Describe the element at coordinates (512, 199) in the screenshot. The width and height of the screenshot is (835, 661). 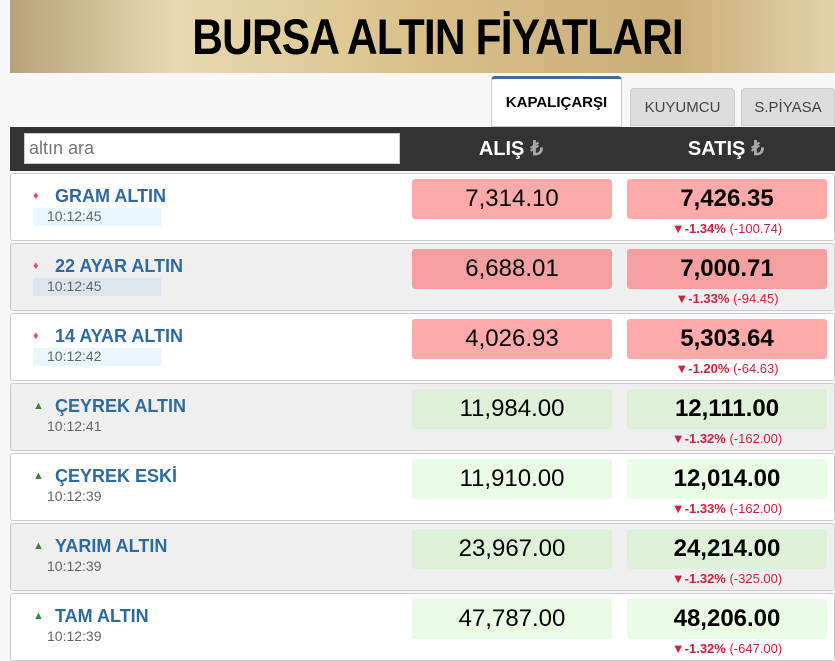
I see `alis-price: 7,314.10` at that location.